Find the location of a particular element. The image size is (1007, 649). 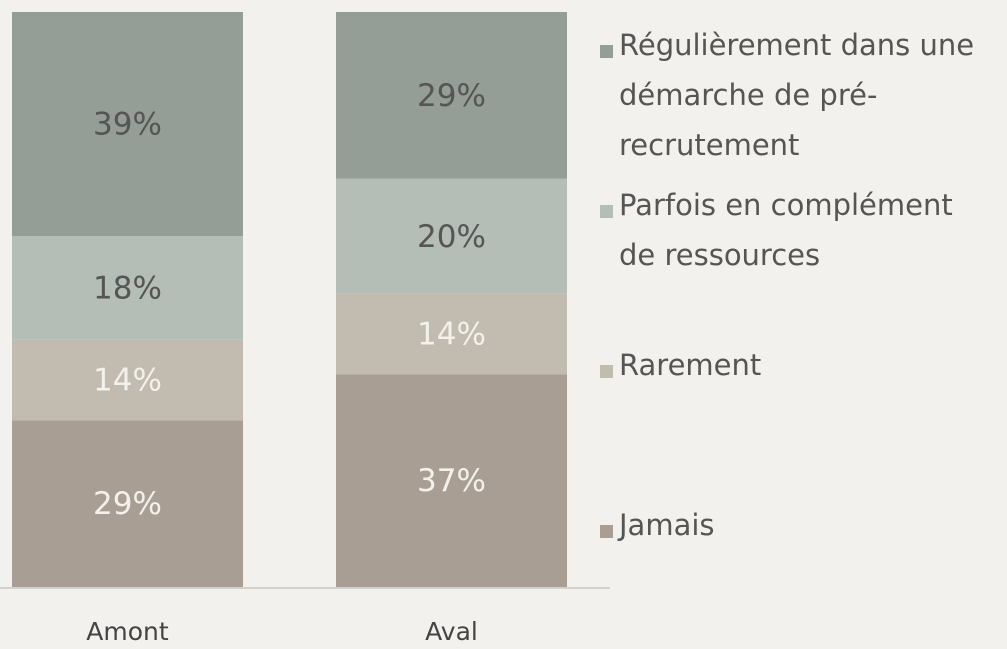

legend-item: Rarement is located at coordinates (800, 369).